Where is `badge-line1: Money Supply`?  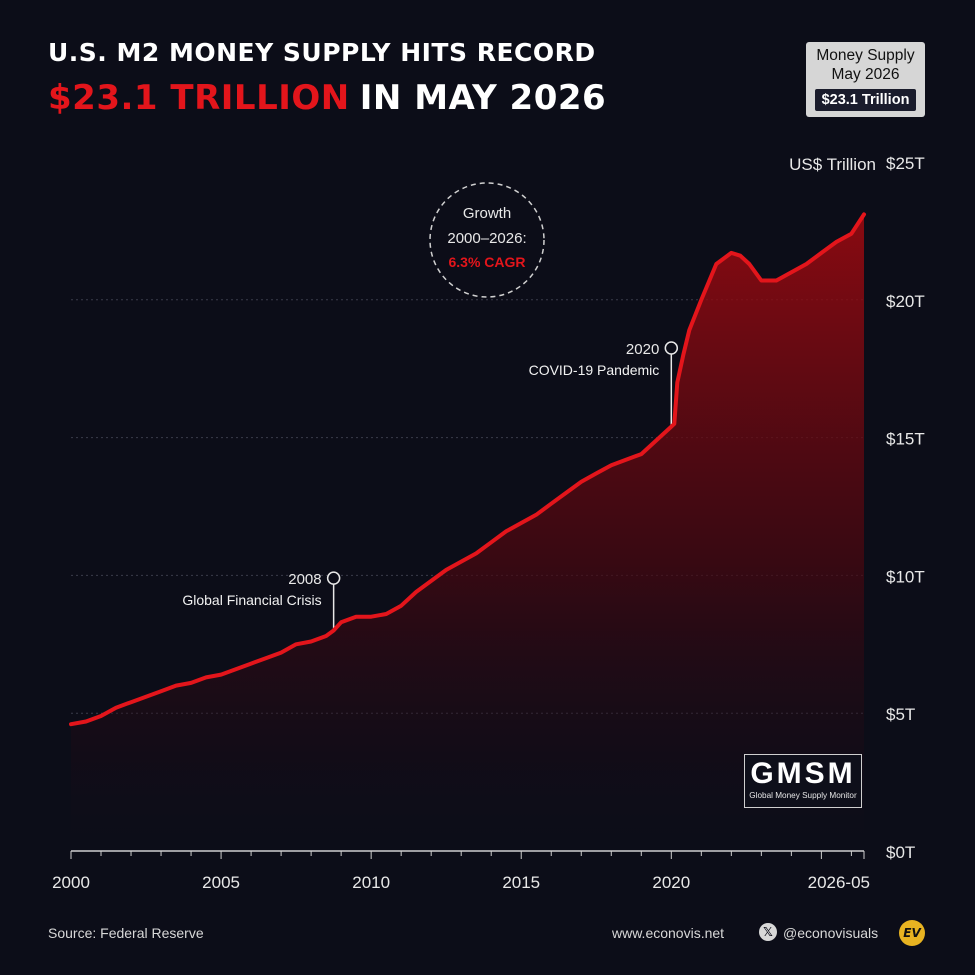
badge-line1: Money Supply is located at coordinates (865, 55).